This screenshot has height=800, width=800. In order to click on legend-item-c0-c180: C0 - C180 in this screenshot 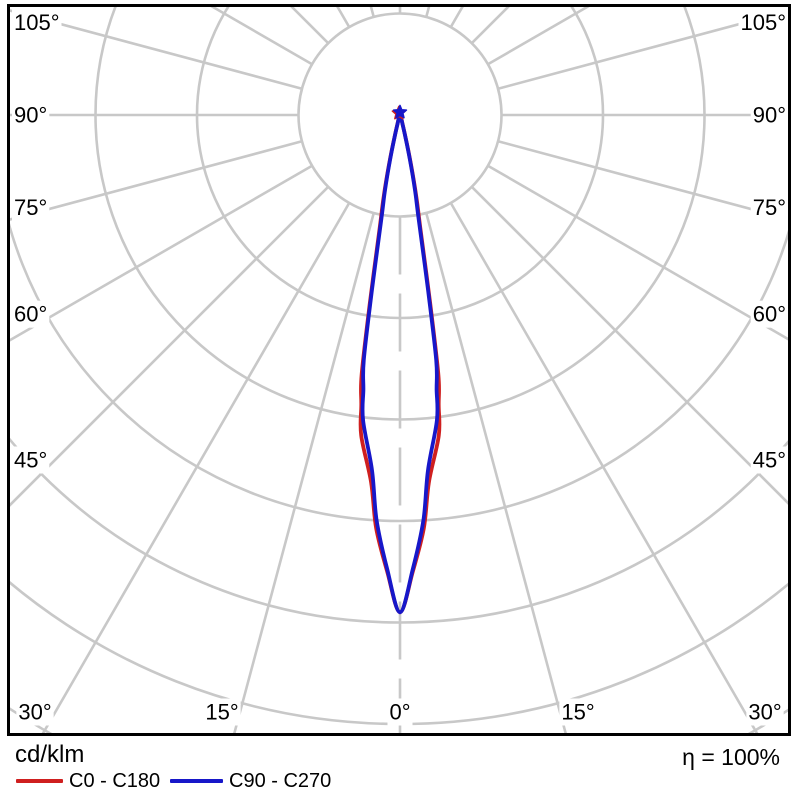, I will do `click(88, 781)`.